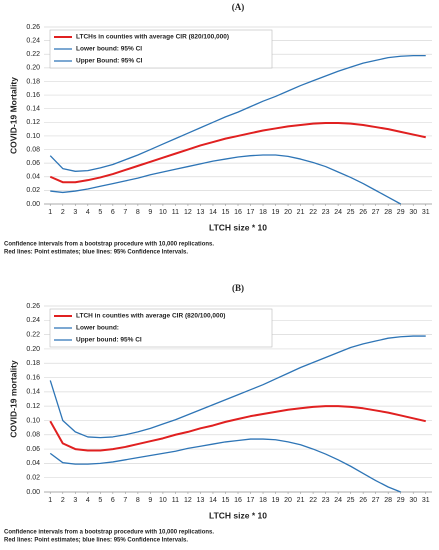 The height and width of the screenshot is (550, 439). What do you see at coordinates (301, 212) in the screenshot?
I see `x-tick-label: 21` at bounding box center [301, 212].